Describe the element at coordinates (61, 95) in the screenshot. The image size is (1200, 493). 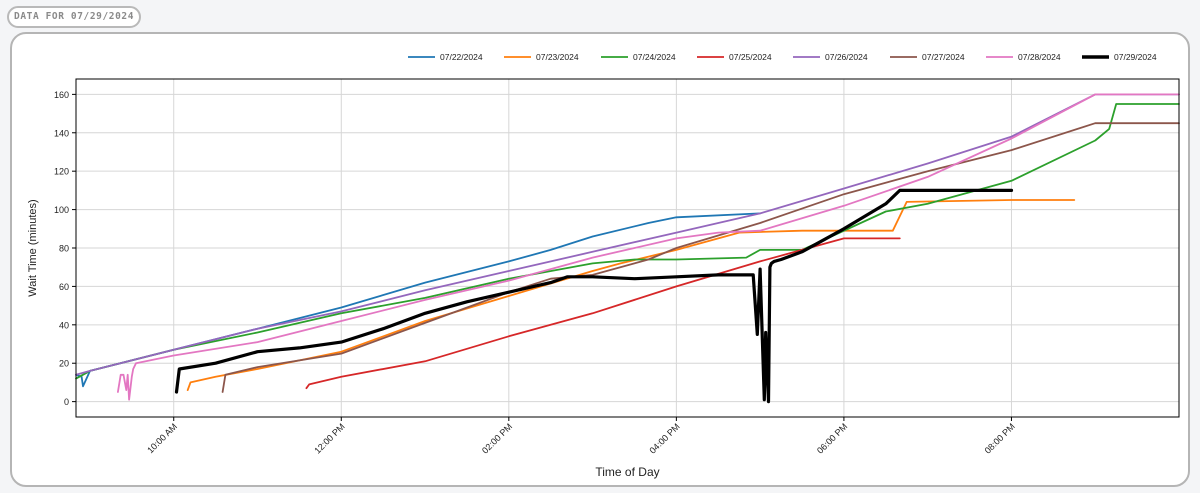
I see `y-tick-label: 160` at that location.